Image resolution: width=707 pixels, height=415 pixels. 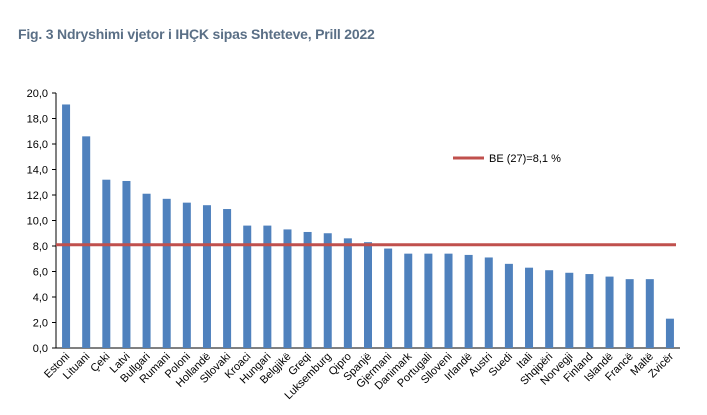 What do you see at coordinates (37, 171) in the screenshot?
I see `y-tick-label: 14,0` at bounding box center [37, 171].